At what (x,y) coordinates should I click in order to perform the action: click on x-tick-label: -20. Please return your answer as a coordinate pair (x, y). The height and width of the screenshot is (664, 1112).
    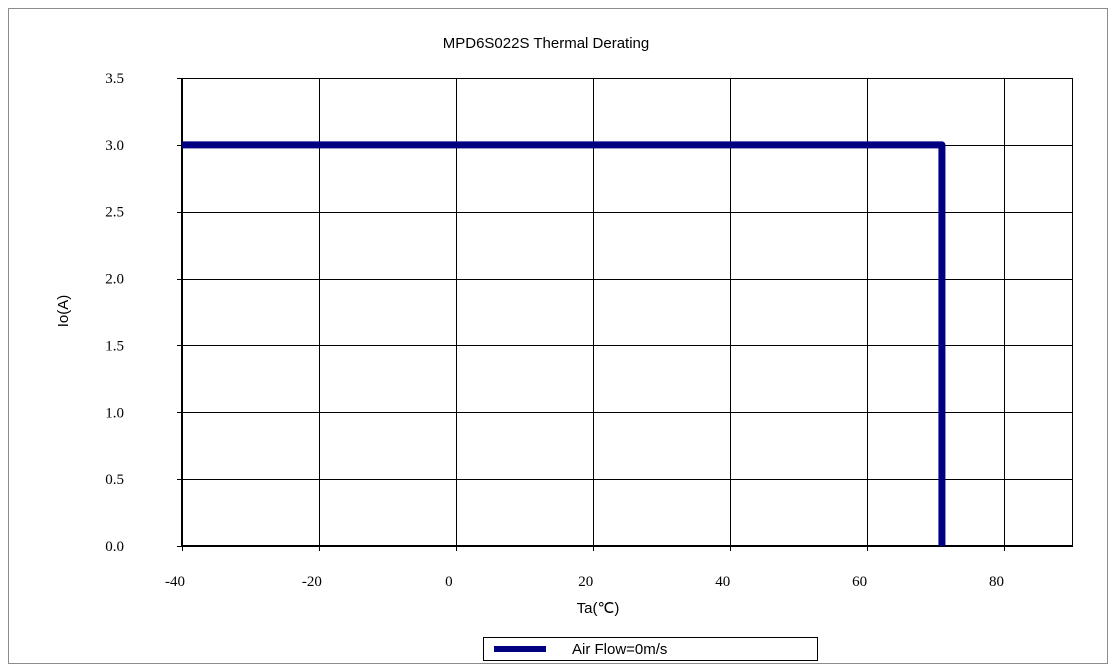
    Looking at the image, I should click on (312, 582).